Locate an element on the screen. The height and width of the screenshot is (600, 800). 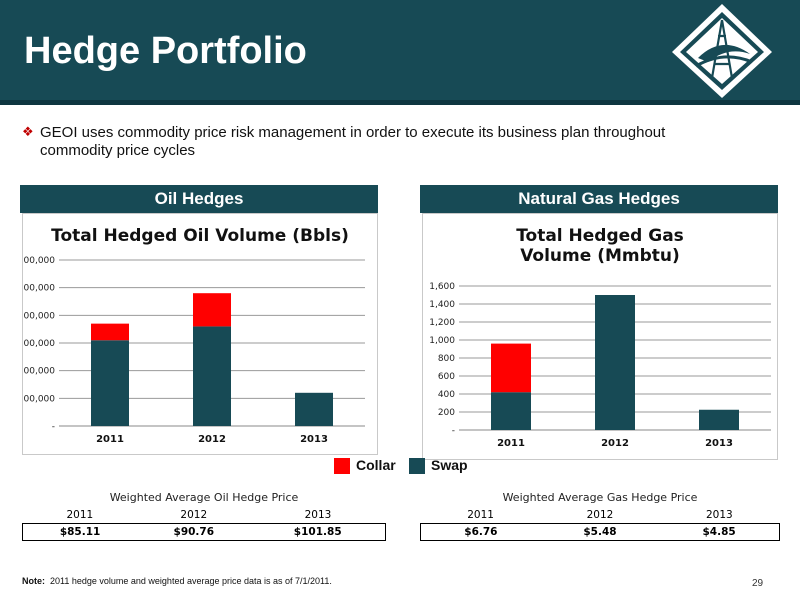
legend-collar: Collar is located at coordinates (365, 466).